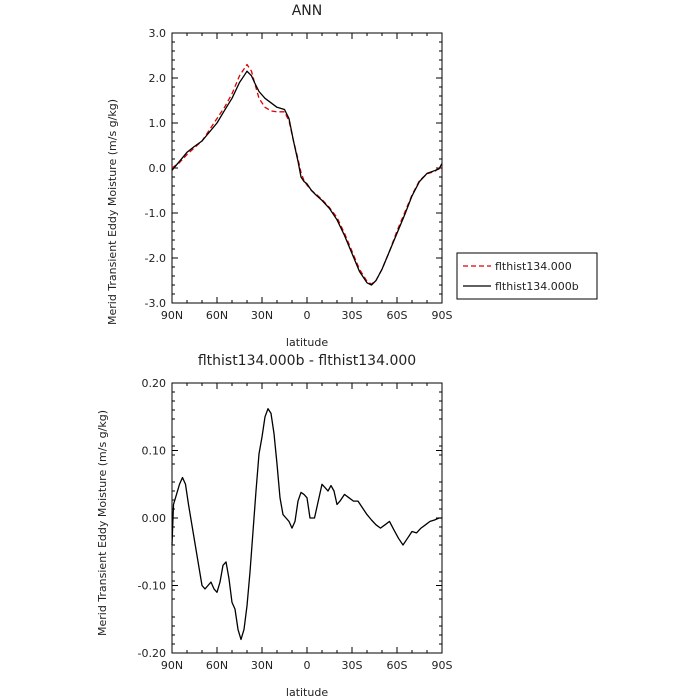 Image resolution: width=700 pixels, height=700 pixels. Describe the element at coordinates (262, 315) in the screenshot. I see `top-plot-x-tick-label: 30N` at that location.